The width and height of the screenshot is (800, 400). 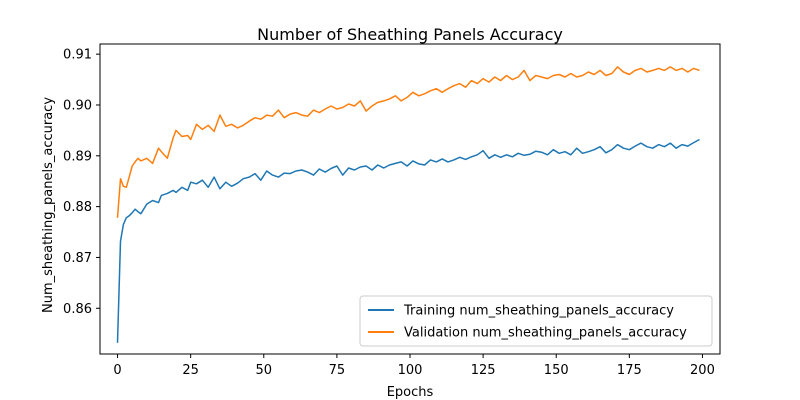 What do you see at coordinates (410, 392) in the screenshot?
I see `x-axis-title: Epochs` at bounding box center [410, 392].